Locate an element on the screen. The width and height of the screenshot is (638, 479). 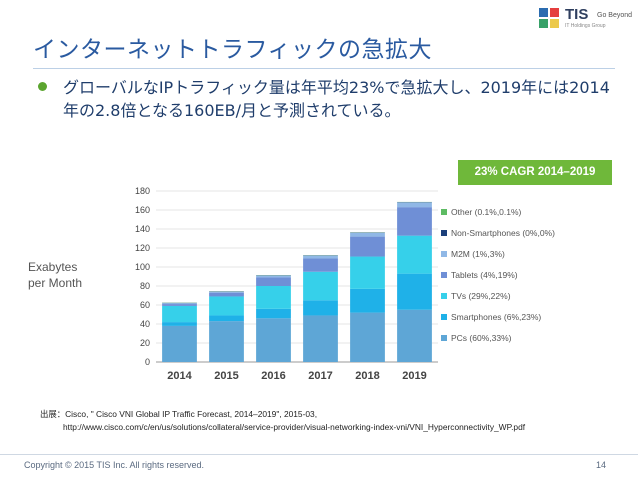
y-axis-label: Exabytes is located at coordinates (52, 267).